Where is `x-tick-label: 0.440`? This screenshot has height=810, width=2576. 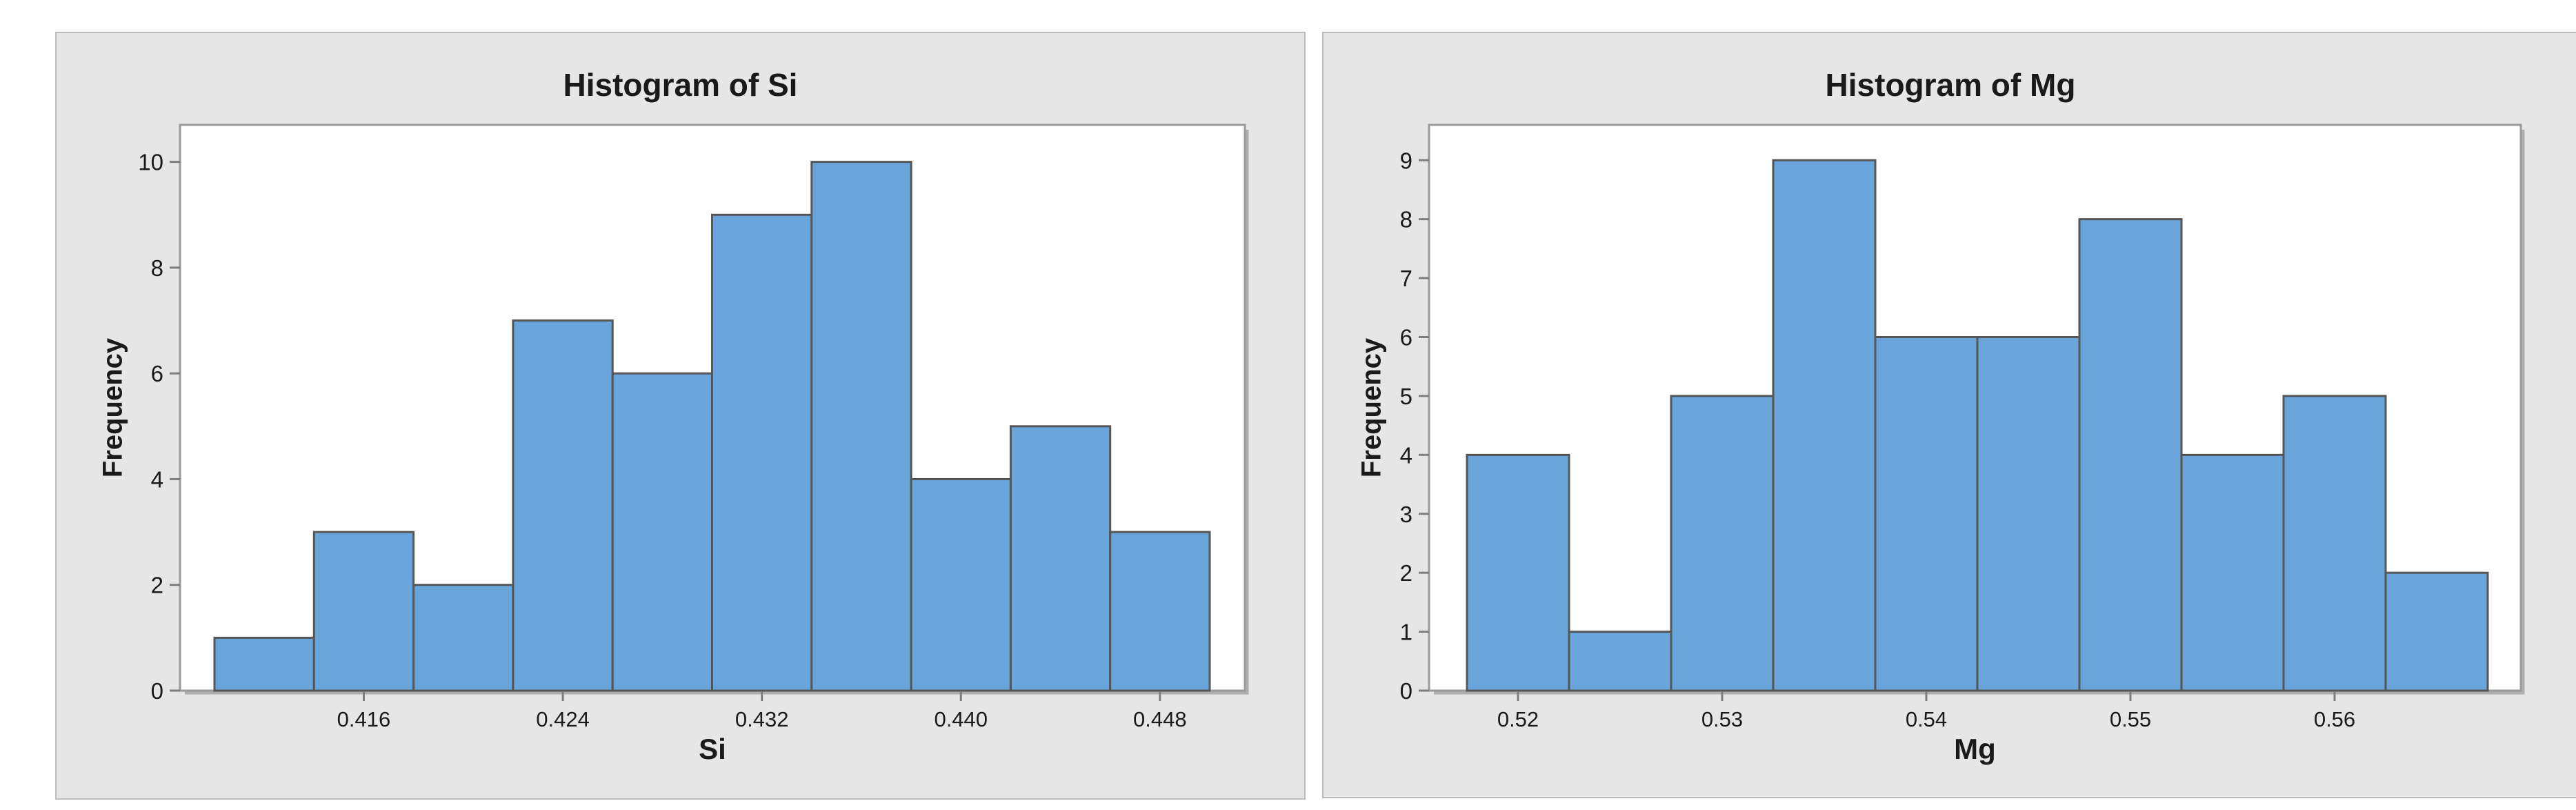
x-tick-label: 0.440 is located at coordinates (961, 719).